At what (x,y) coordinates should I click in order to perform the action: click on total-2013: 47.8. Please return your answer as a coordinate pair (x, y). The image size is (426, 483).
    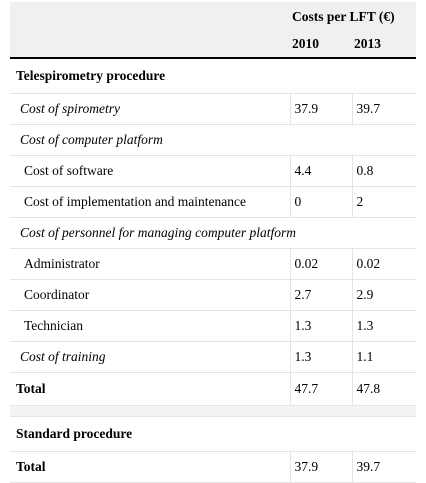
    Looking at the image, I should click on (384, 389).